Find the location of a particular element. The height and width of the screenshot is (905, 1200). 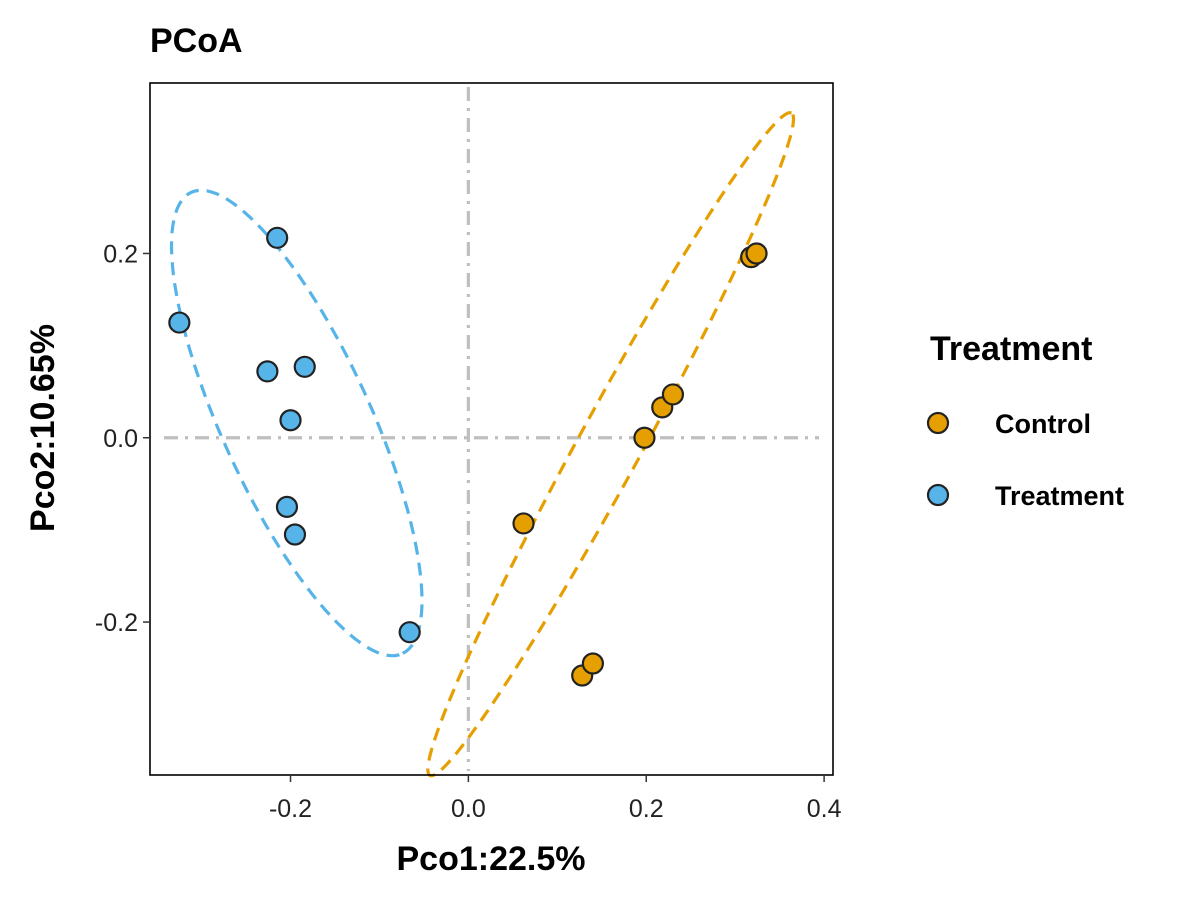

legend-items: Control Treatment is located at coordinates (1025, 460).